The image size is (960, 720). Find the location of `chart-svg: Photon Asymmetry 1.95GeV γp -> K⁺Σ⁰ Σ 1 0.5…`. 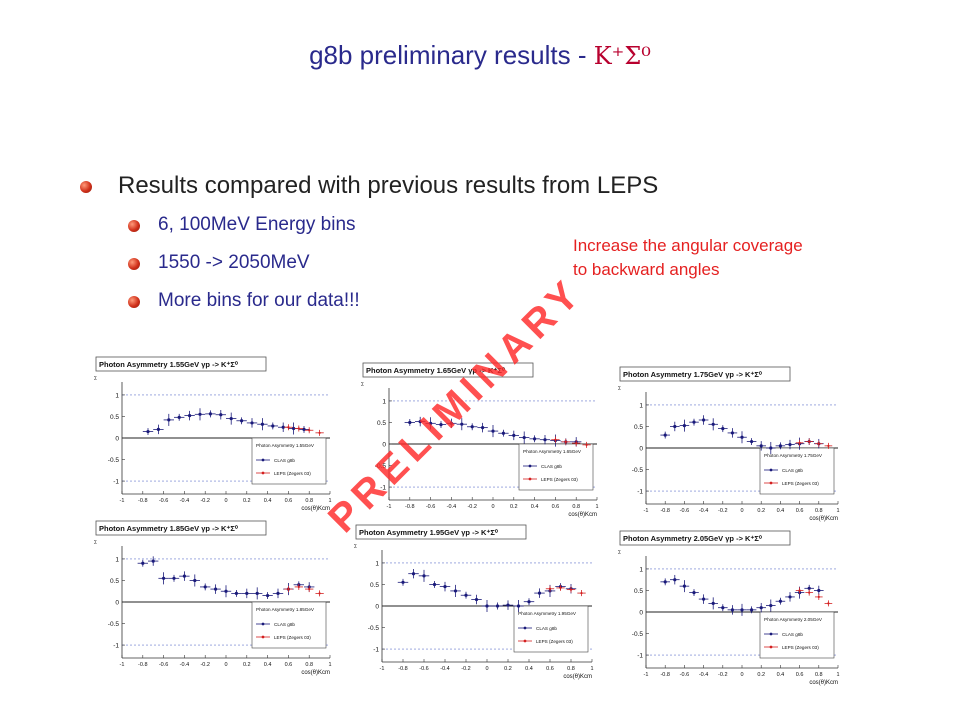

chart-svg: Photon Asymmetry 1.95GeV γp -> K⁺Σ⁰ Σ 1 0.5… is located at coordinates (475, 602).